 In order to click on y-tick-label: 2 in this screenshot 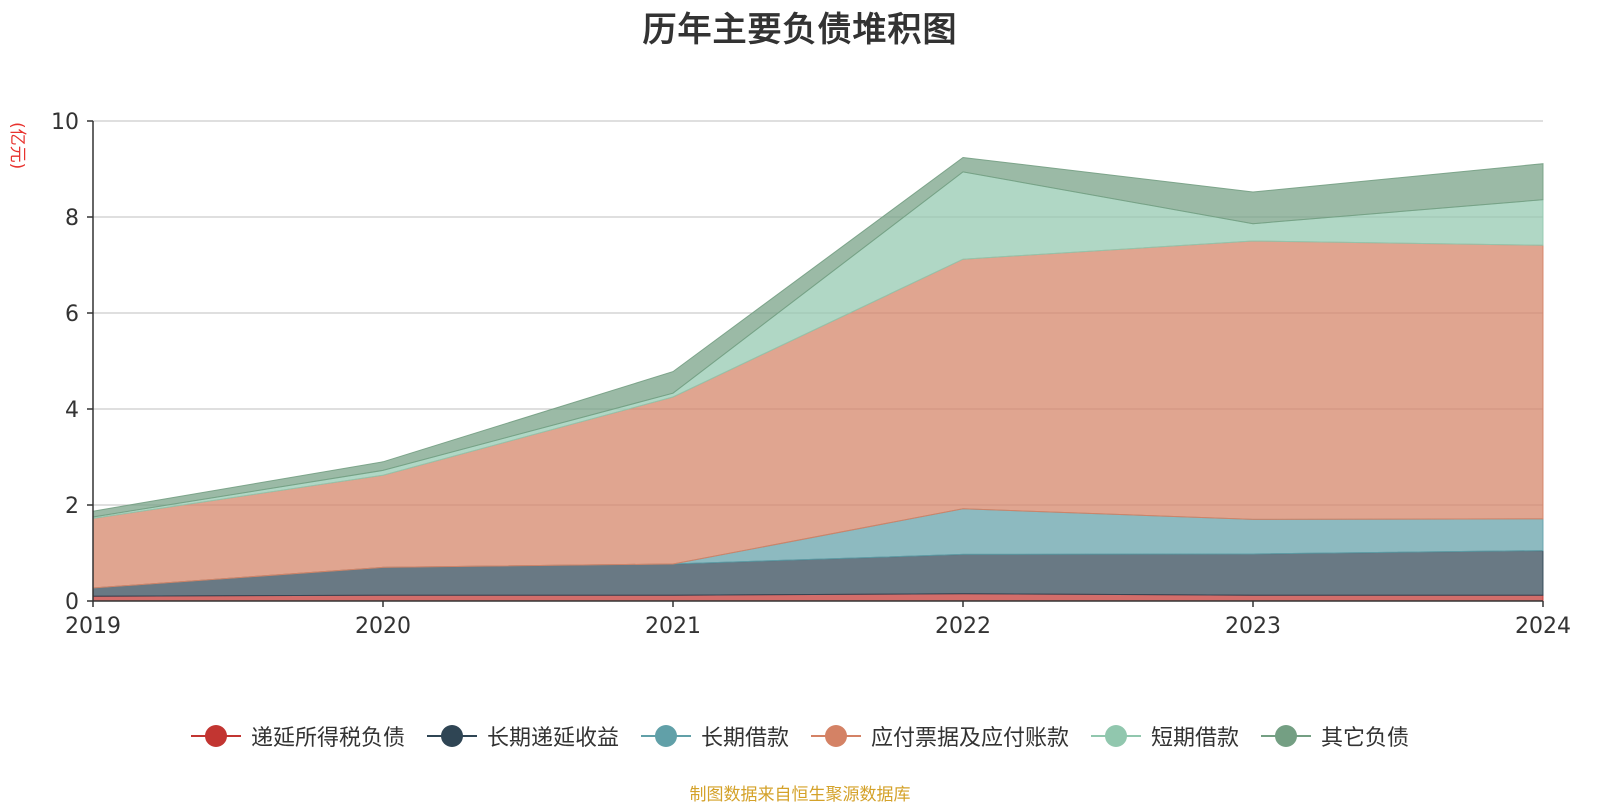, I will do `click(72, 506)`.